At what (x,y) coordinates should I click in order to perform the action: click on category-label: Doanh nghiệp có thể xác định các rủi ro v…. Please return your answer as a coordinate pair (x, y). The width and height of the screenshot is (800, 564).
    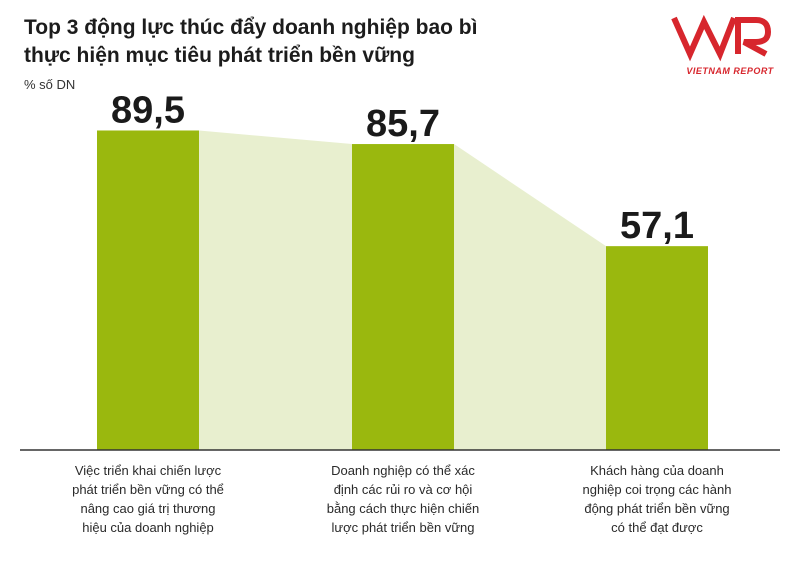
    Looking at the image, I should click on (403, 499).